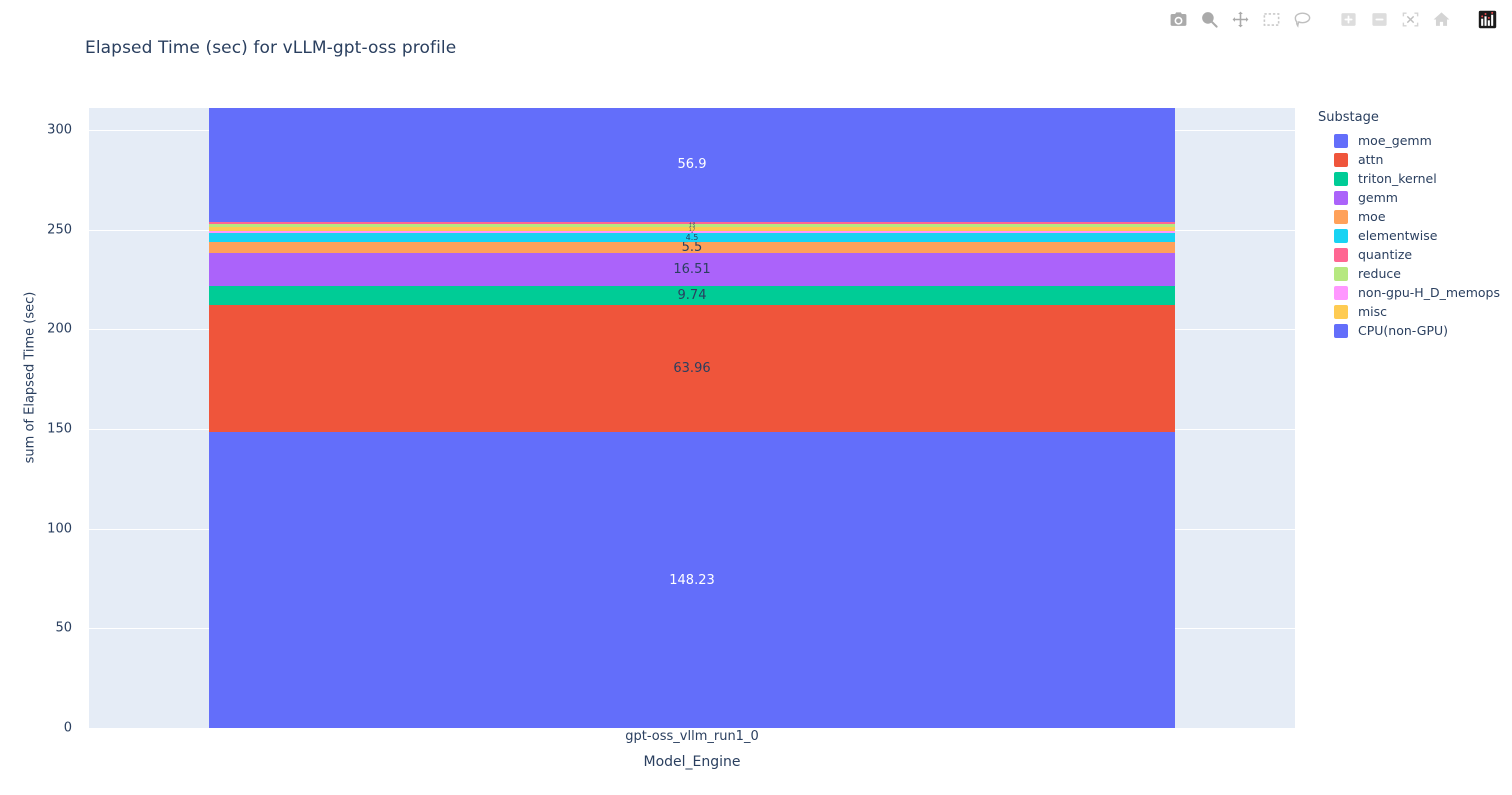 The image size is (1512, 795). Describe the element at coordinates (59, 130) in the screenshot. I see `y-axis-tick-label: 300` at that location.